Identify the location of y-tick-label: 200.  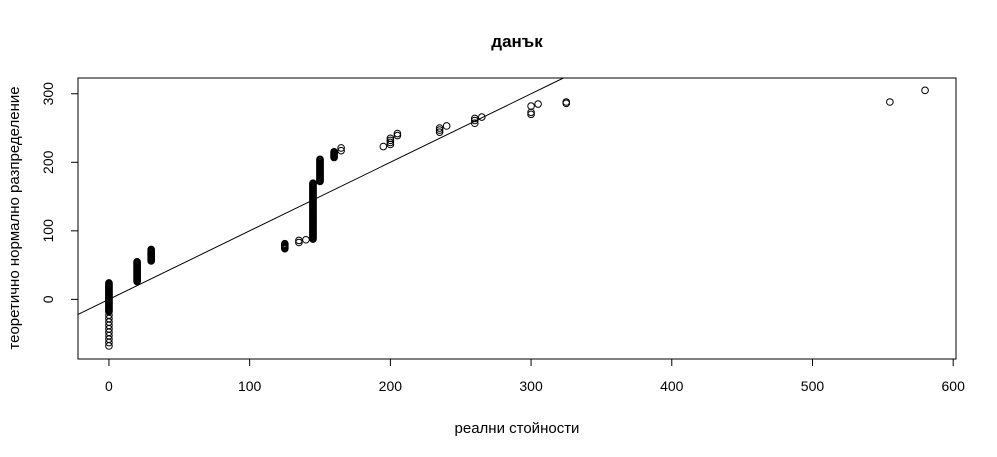
(48, 162).